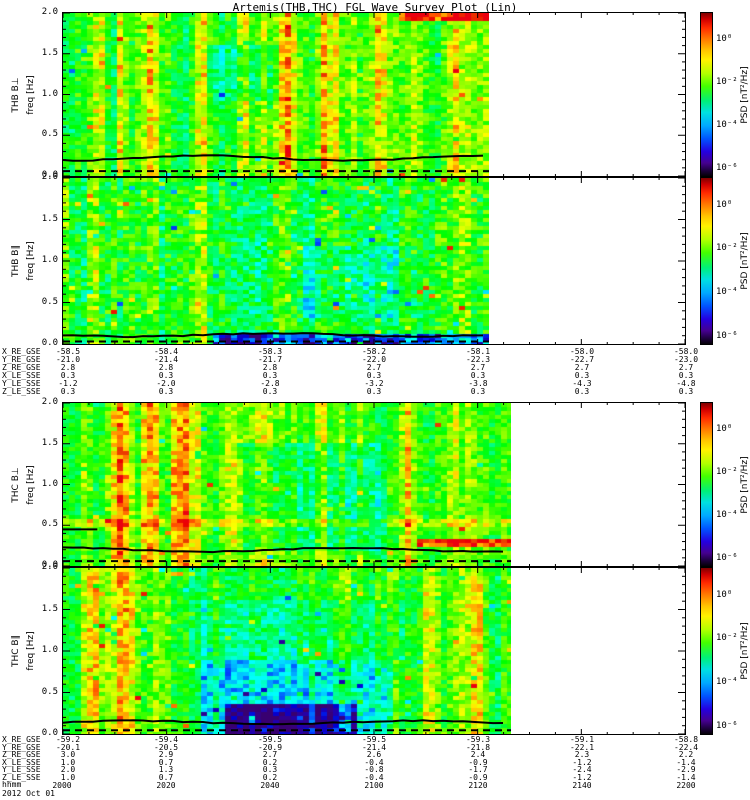 The image size is (750, 800). Describe the element at coordinates (270, 359) in the screenshot. I see `ephemeris-value: -21.7` at that location.